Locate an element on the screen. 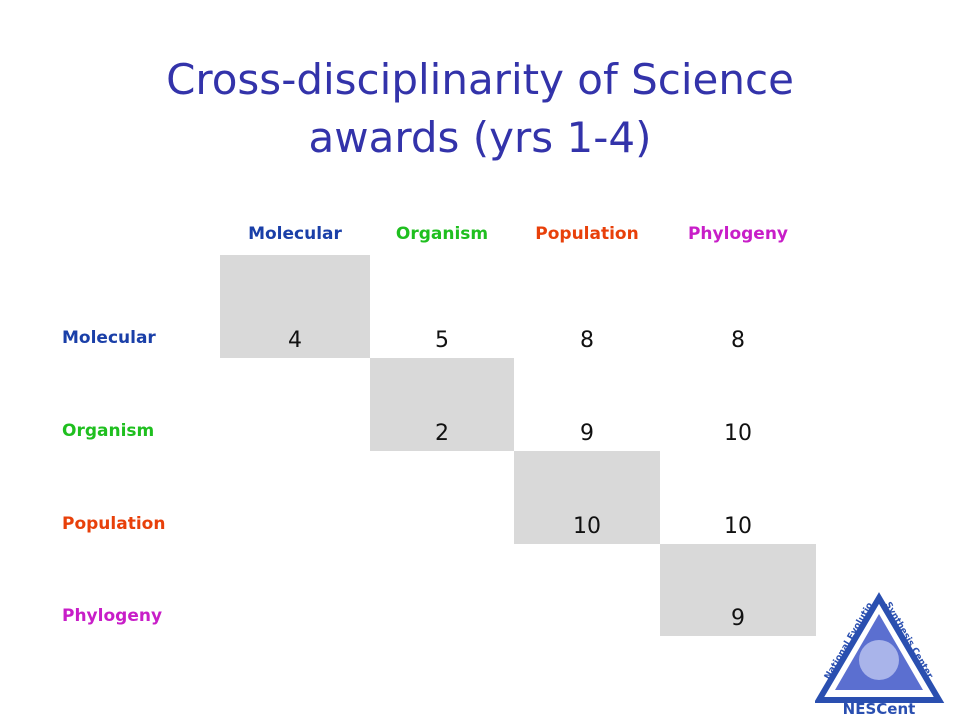  logo-name: NESCent is located at coordinates (879, 709).